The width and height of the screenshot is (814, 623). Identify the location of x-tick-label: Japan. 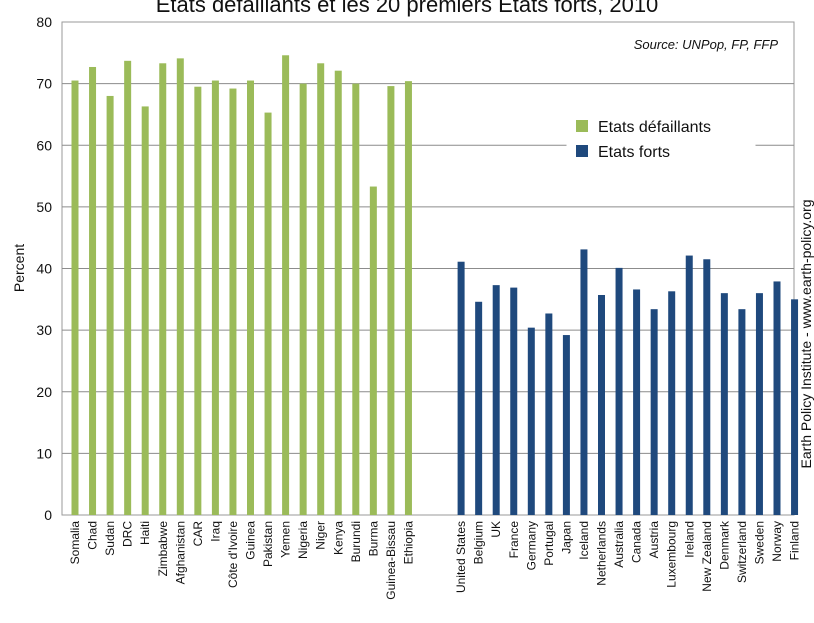
(566, 537).